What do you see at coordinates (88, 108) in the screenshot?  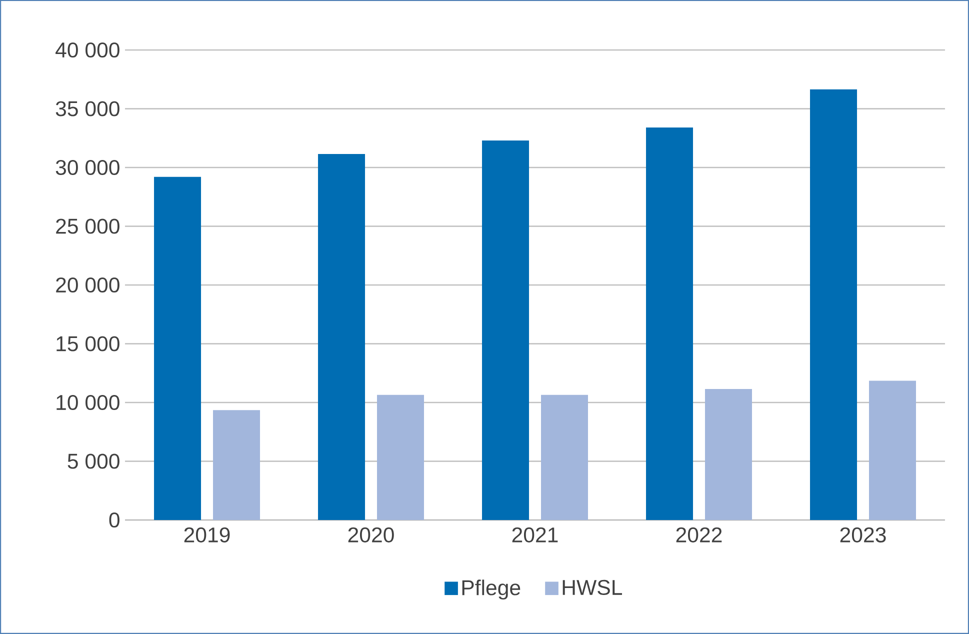 I see `y-tick-label: 35 000` at bounding box center [88, 108].